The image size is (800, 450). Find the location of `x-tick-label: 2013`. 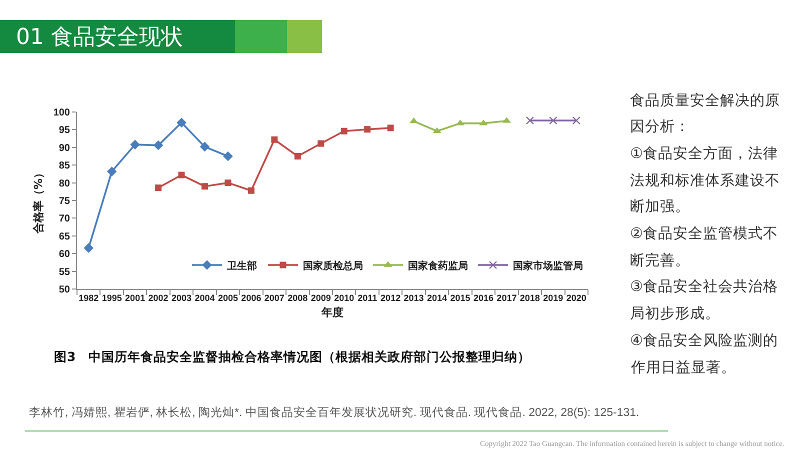

x-tick-label: 2013 is located at coordinates (414, 297).